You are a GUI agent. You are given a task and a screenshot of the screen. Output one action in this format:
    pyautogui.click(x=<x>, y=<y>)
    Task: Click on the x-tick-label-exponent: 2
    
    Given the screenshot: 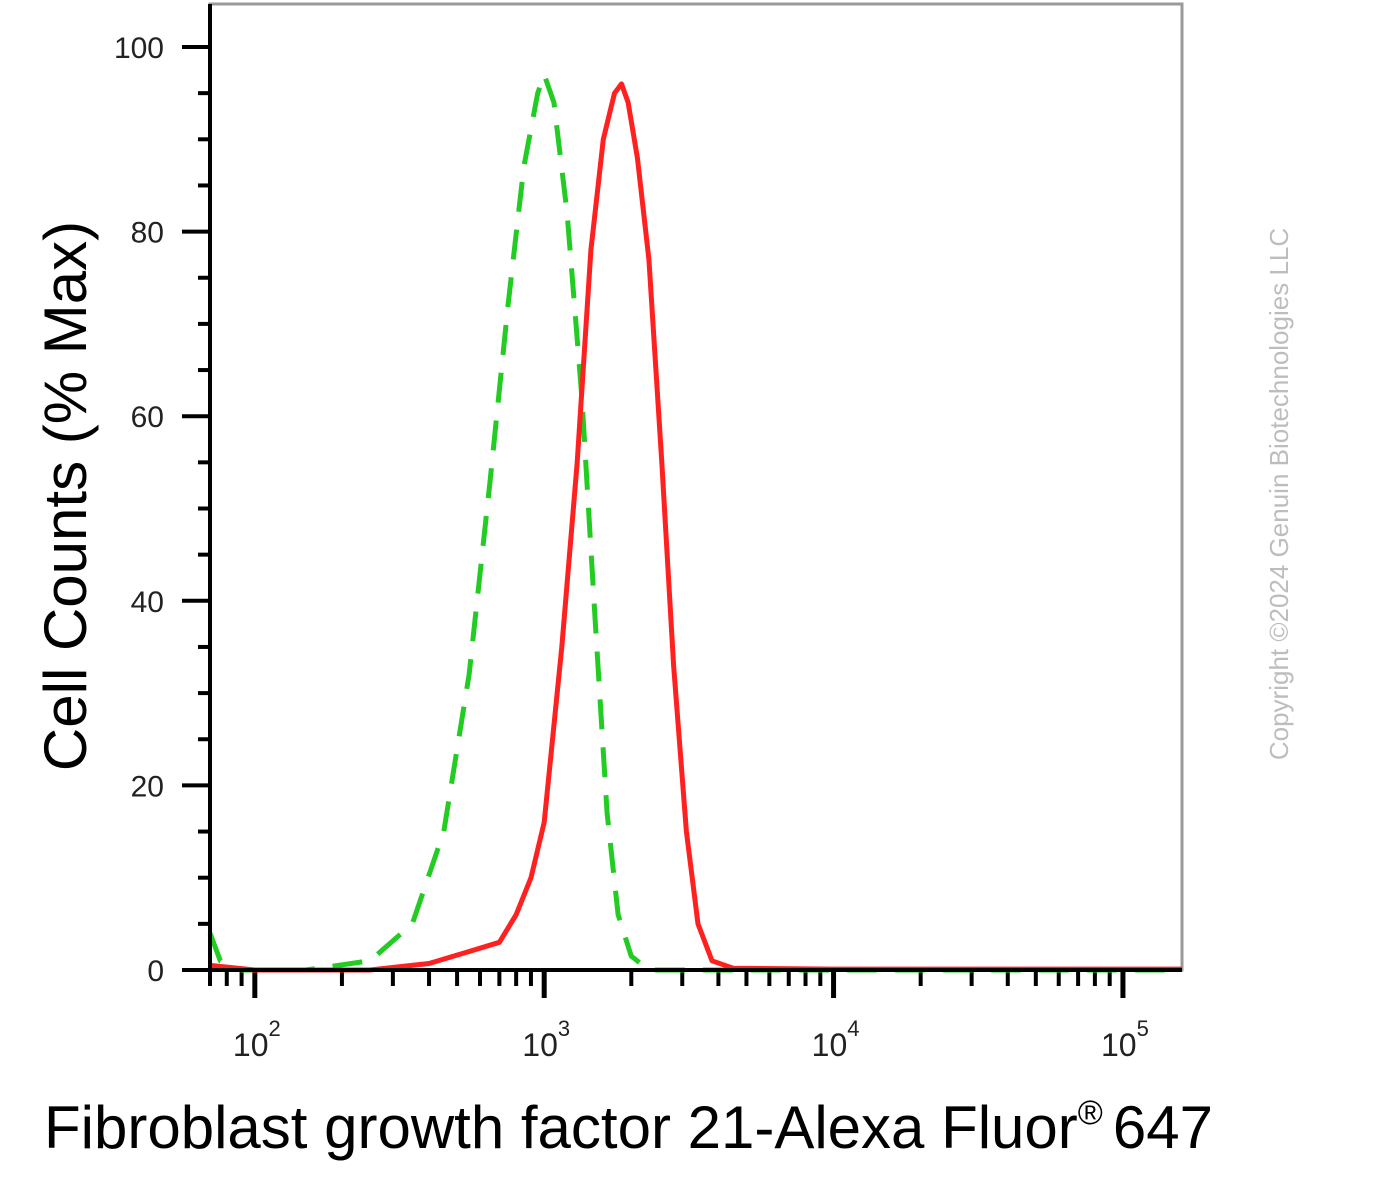 What is the action you would take?
    pyautogui.click(x=274, y=1028)
    